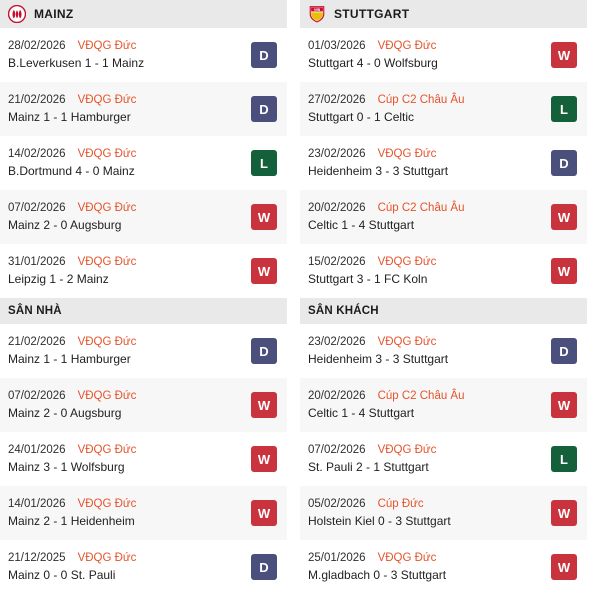 Image resolution: width=600 pixels, height=594 pixels. What do you see at coordinates (361, 117) in the screenshot?
I see `match-score: Stuttgart 0 - 1 Celtic` at bounding box center [361, 117].